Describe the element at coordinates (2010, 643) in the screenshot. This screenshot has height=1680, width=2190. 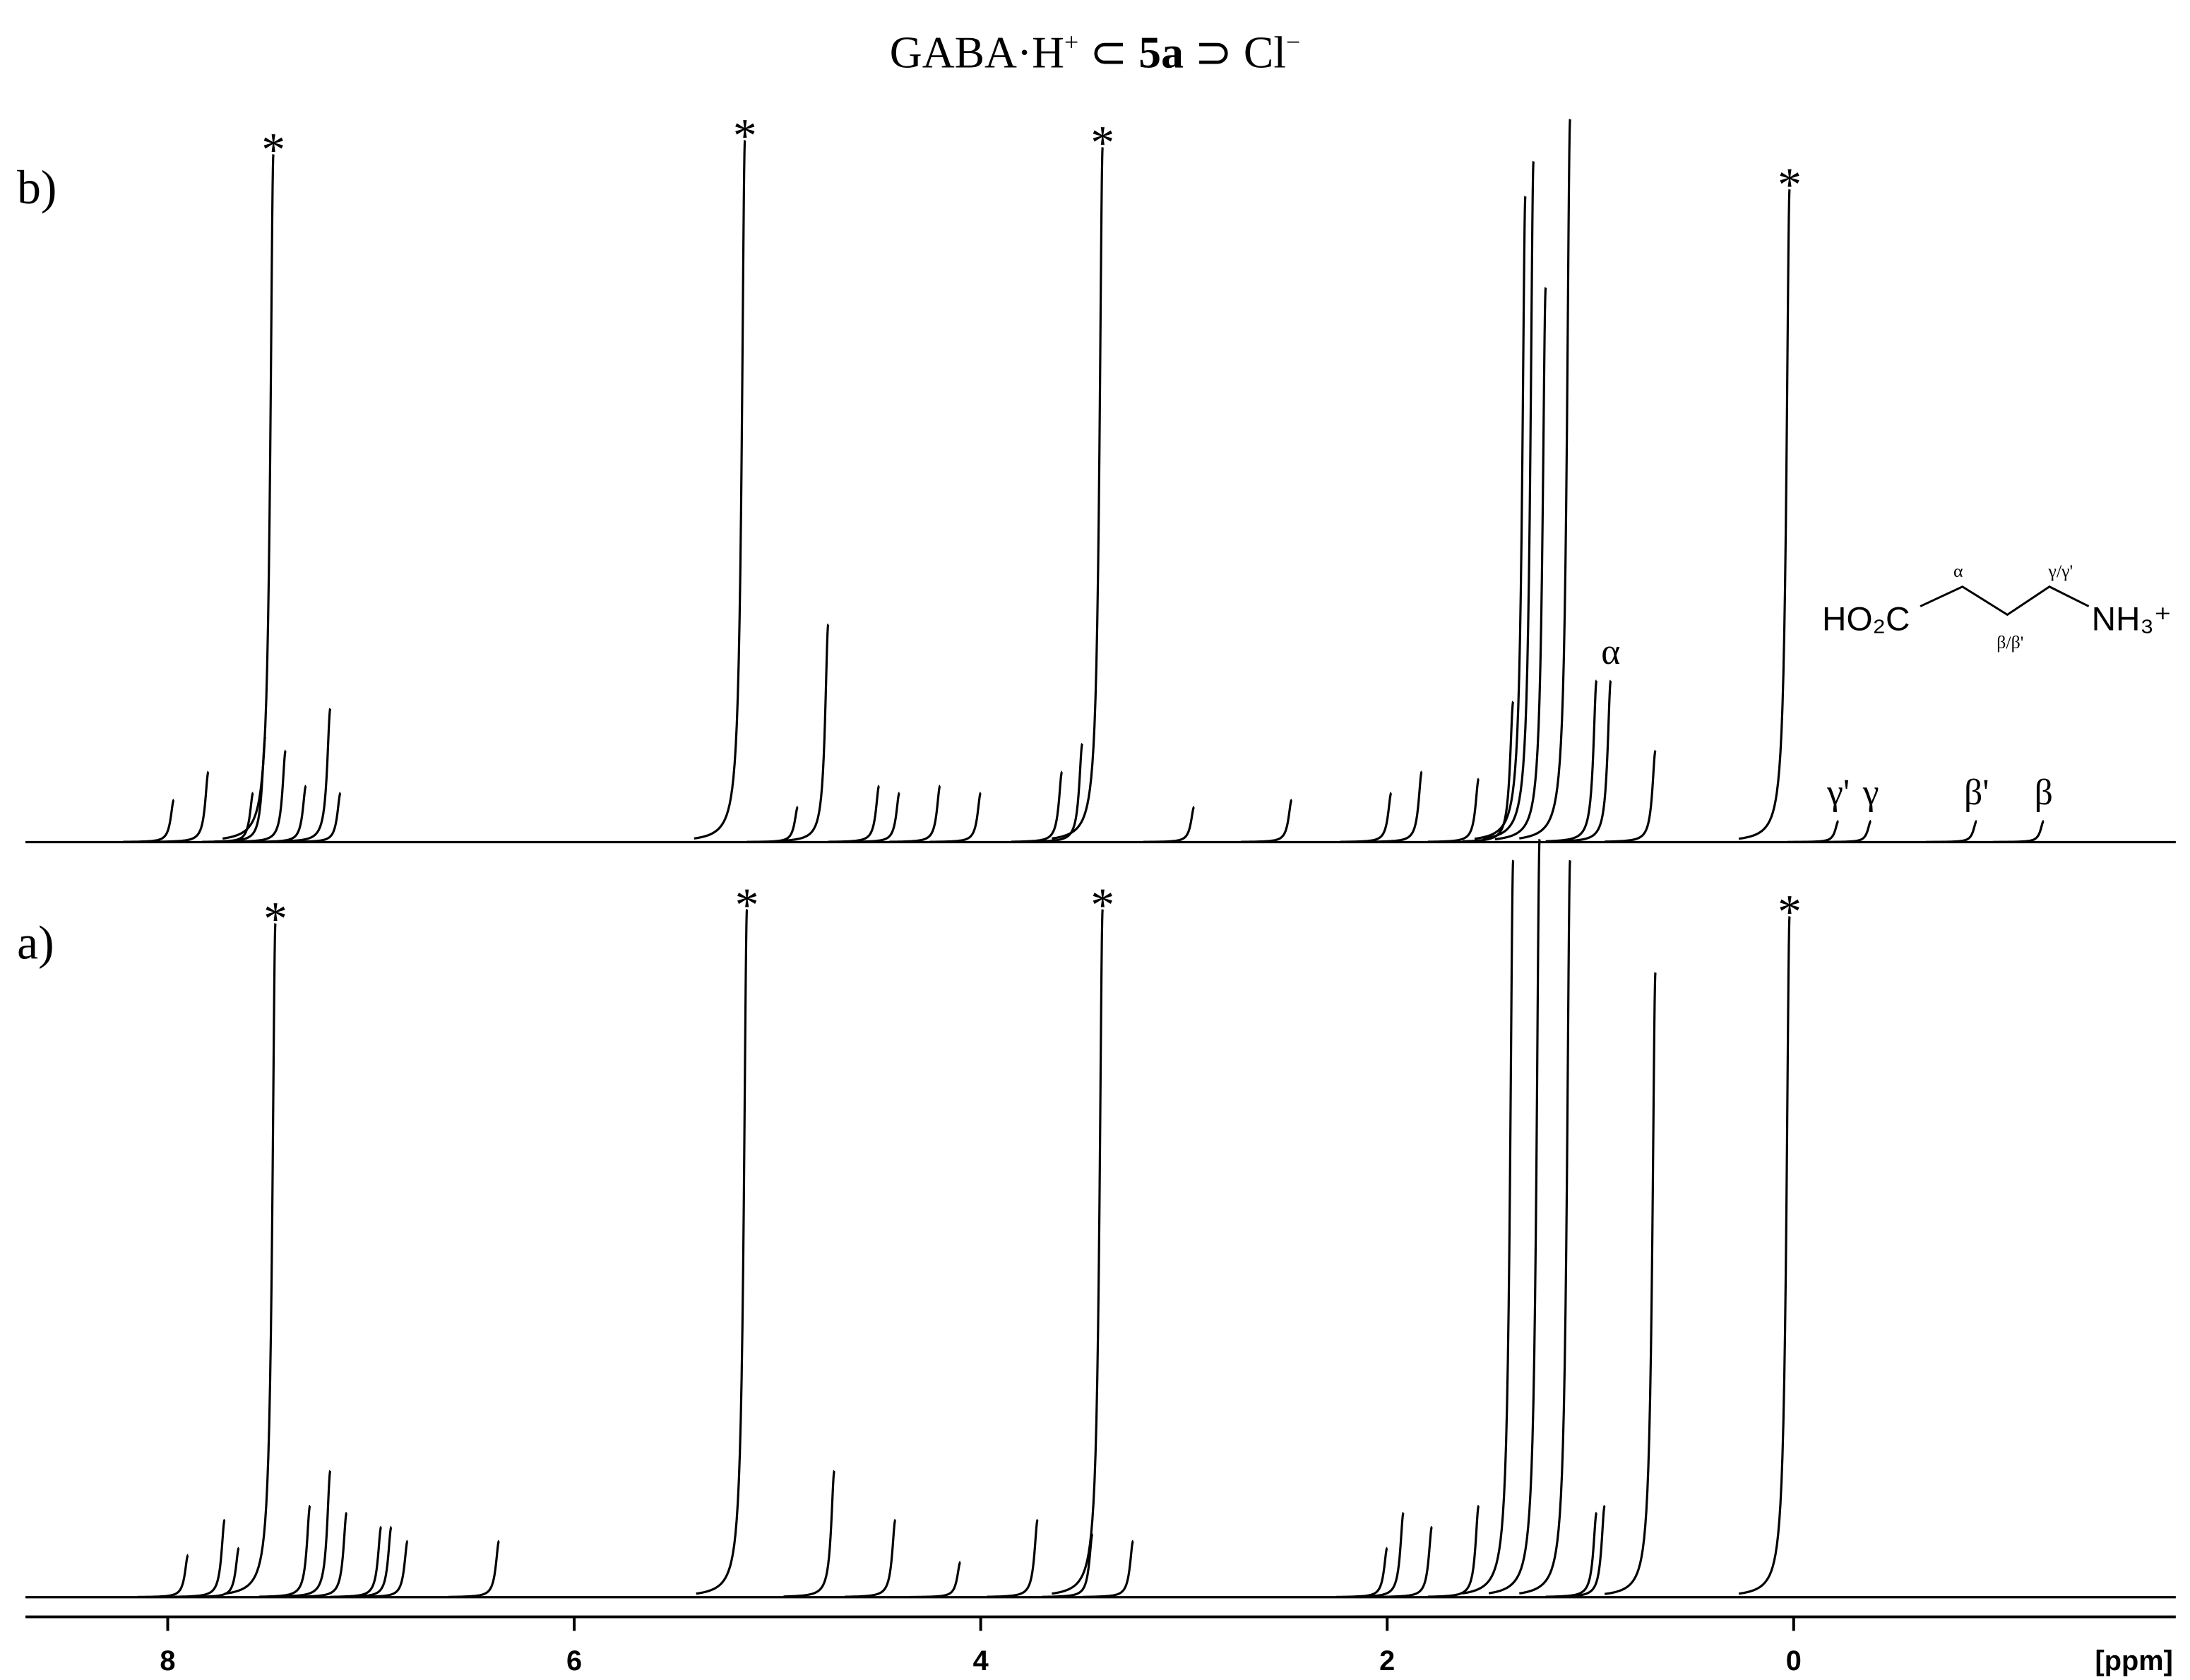
I see `structure-beta: β/β'` at that location.